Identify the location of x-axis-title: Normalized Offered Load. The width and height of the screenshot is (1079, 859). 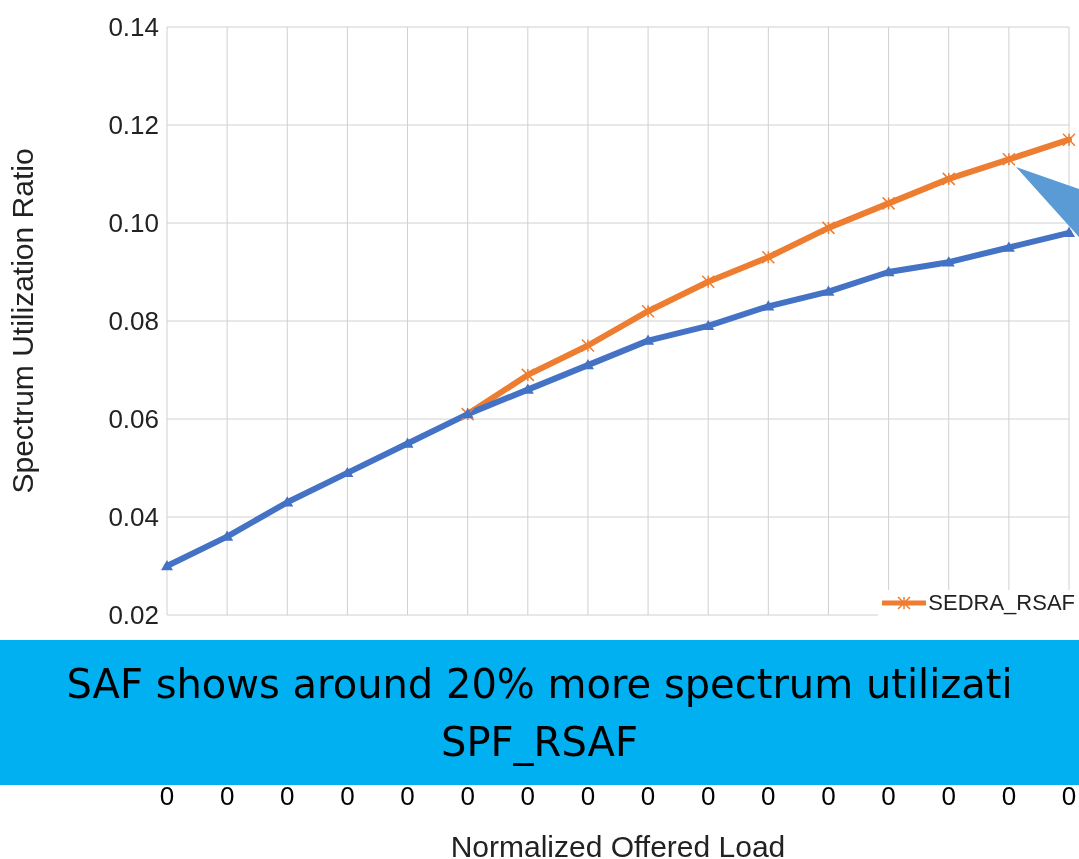
(618, 844).